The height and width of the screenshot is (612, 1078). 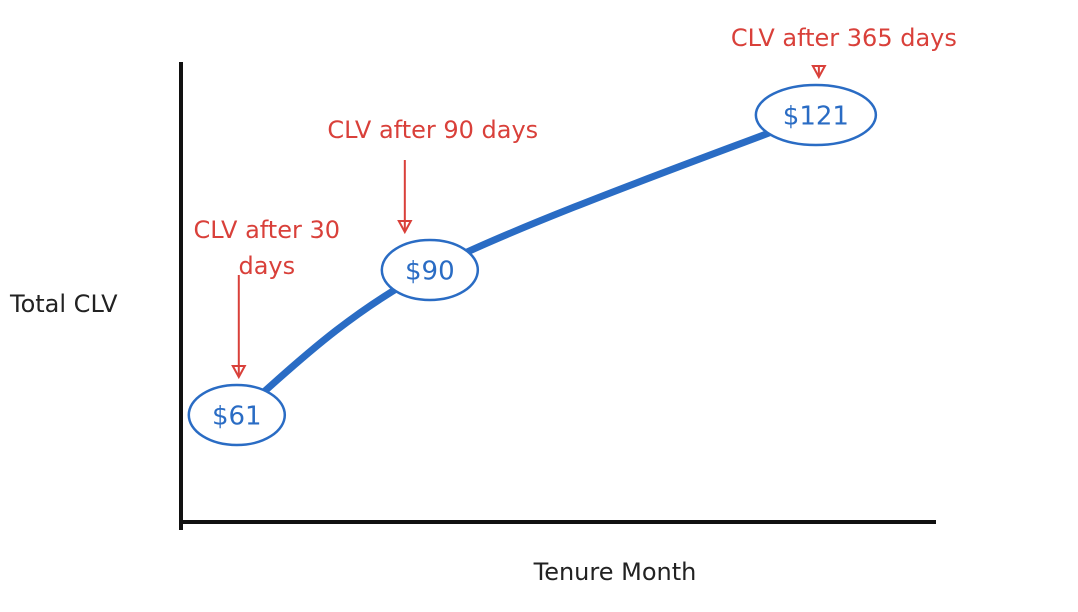 What do you see at coordinates (615, 572) in the screenshot?
I see `x-axis-label: Tenure Month` at bounding box center [615, 572].